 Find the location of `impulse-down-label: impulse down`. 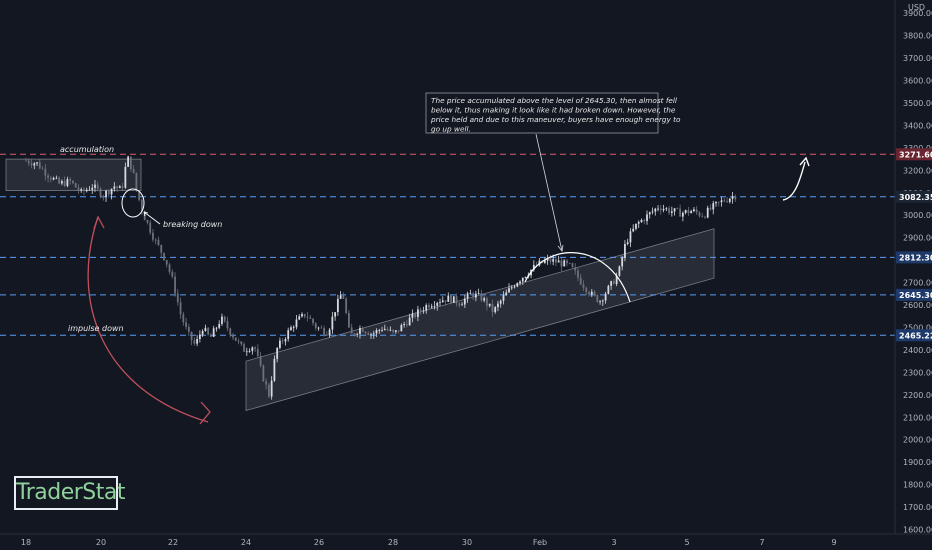

impulse-down-label: impulse down is located at coordinates (96, 328).